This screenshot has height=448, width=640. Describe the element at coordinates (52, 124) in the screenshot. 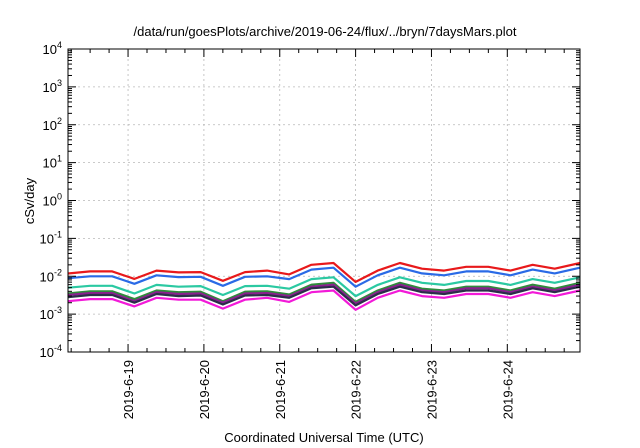

I see `y-tick-label: 10²` at that location.